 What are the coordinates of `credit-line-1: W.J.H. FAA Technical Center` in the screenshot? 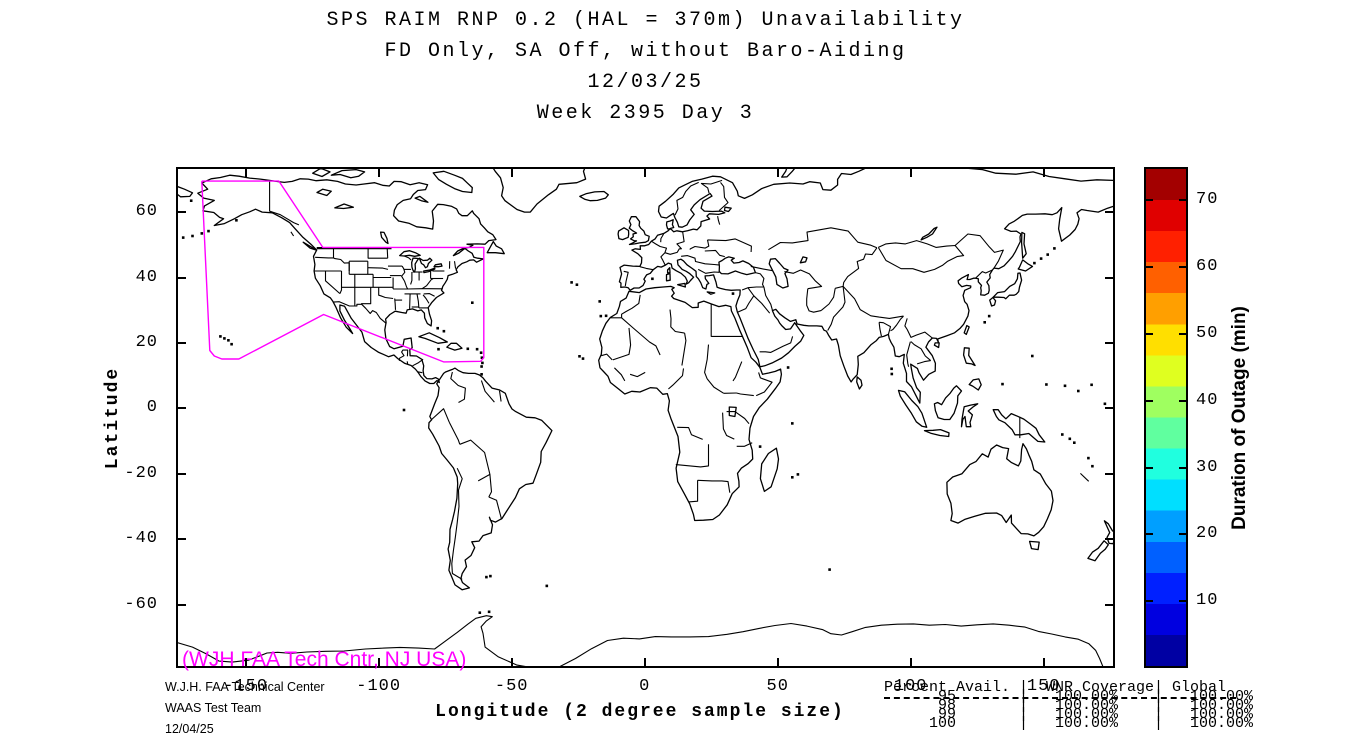 It's located at (245, 687).